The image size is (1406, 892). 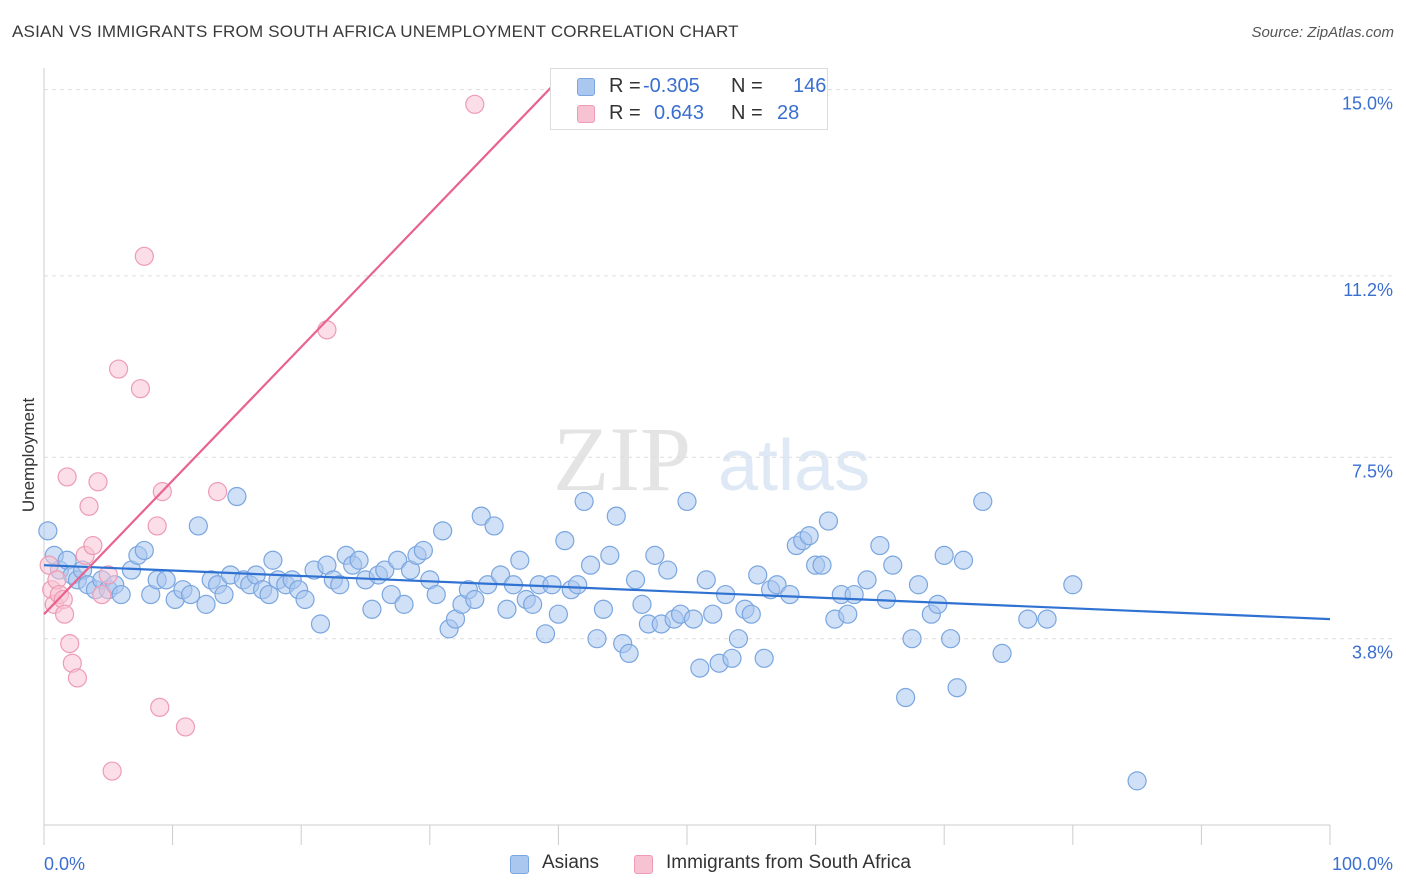 I want to click on x-tick-labels: 0.0% 100.0%, so click(x=718, y=864).